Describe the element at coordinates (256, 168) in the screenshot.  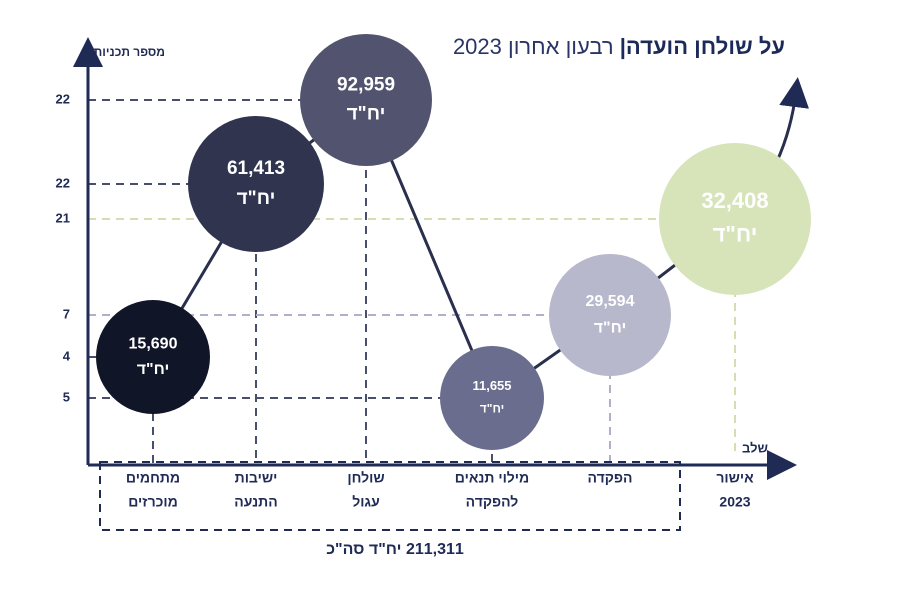
I see `bubble-value: 61,413` at that location.